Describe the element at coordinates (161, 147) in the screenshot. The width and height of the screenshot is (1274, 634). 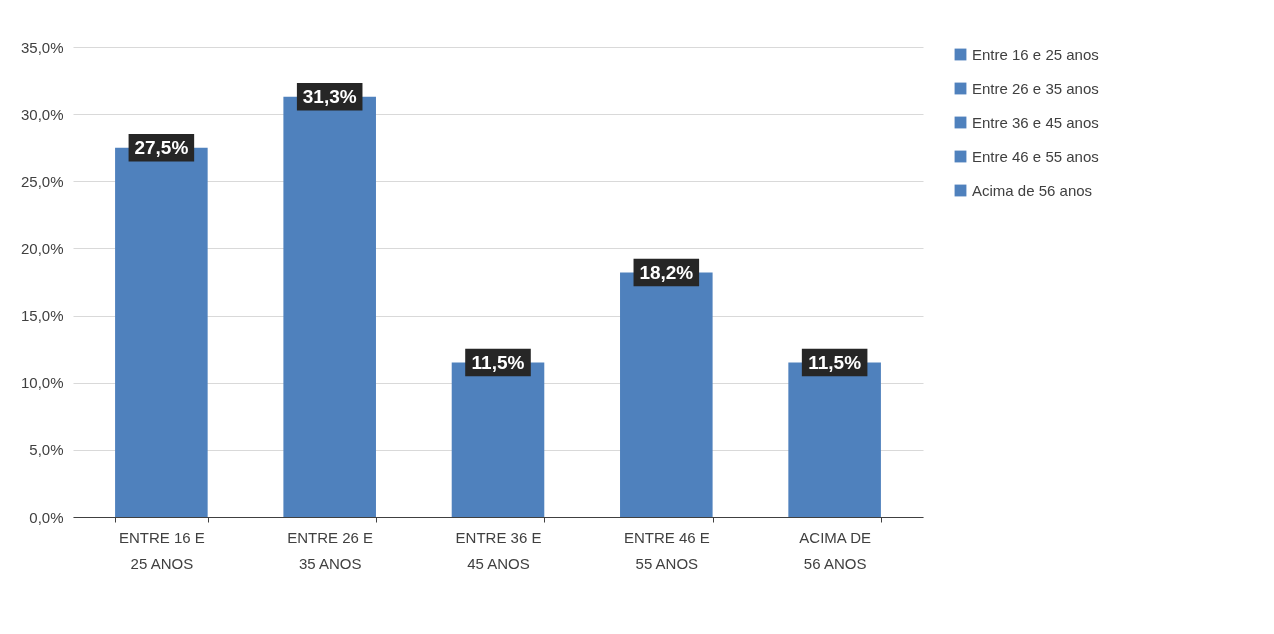
I see `data-label: 27,5%` at that location.